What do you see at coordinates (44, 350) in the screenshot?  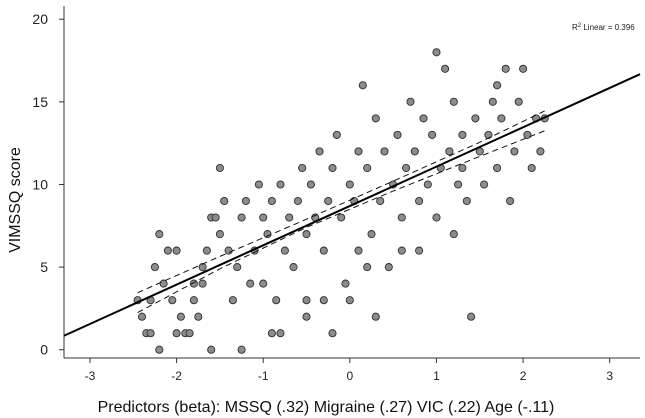 I see `y-tick-label: 0` at bounding box center [44, 350].